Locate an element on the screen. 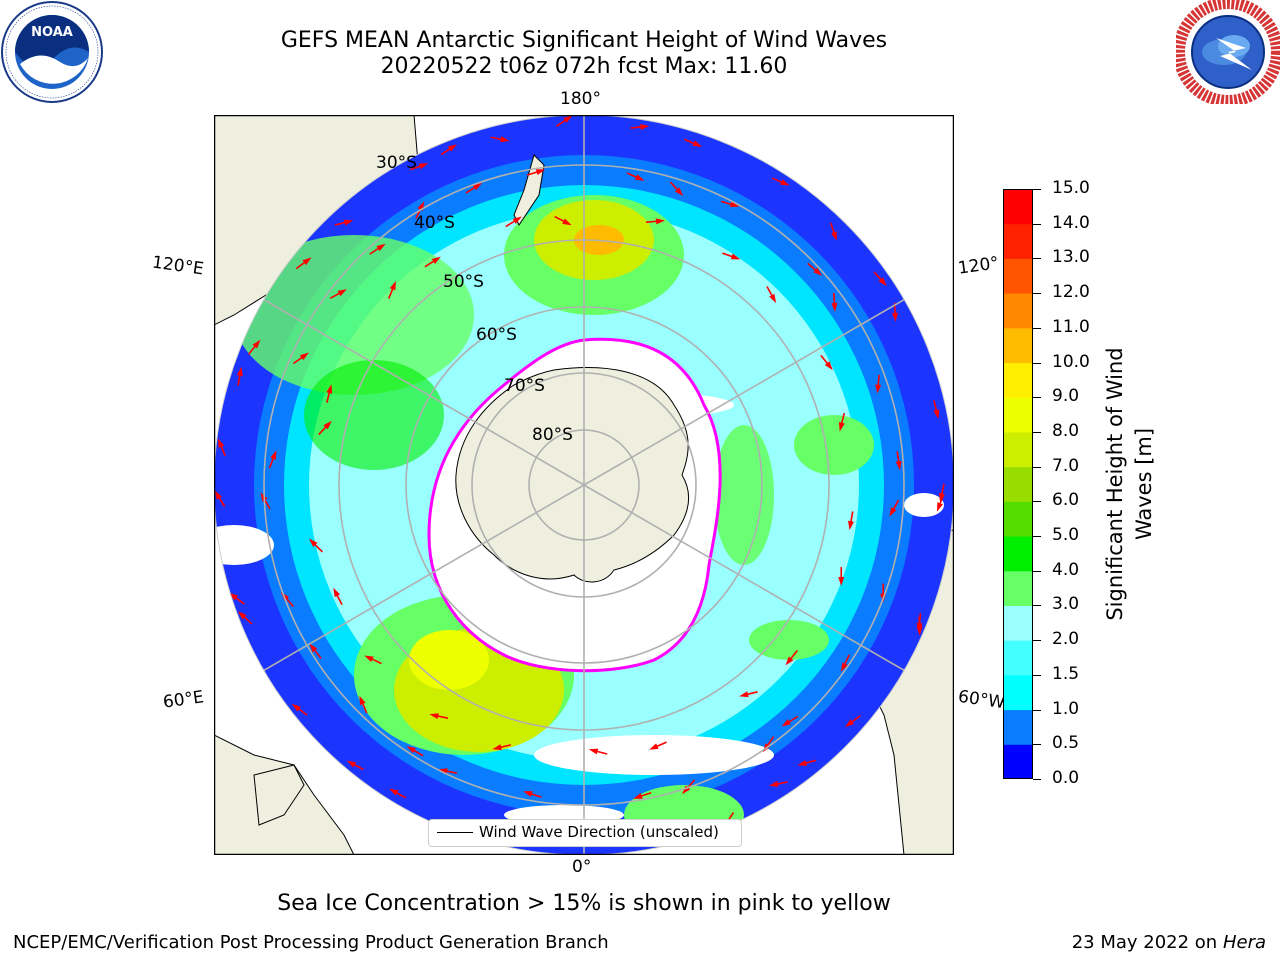 This screenshot has height=960, width=1280. lon-label-60e: 60°E is located at coordinates (183, 700).